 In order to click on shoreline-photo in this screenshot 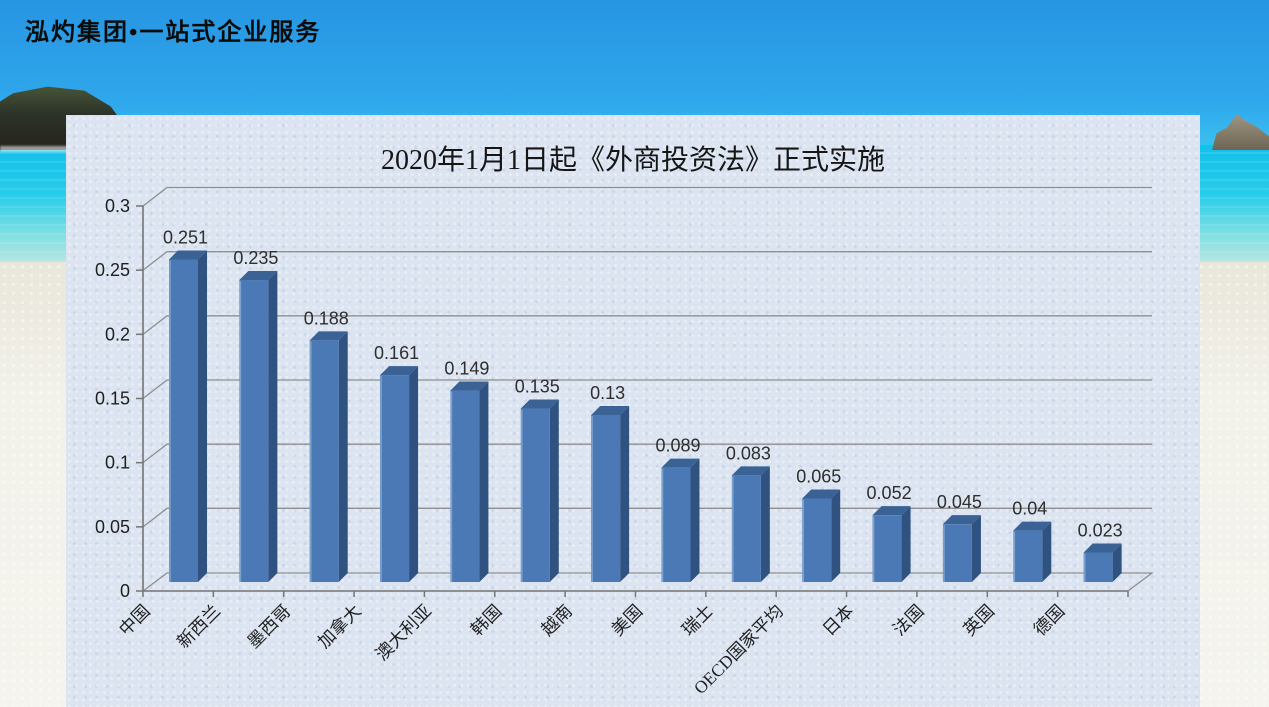, I will do `click(60, 149)`.